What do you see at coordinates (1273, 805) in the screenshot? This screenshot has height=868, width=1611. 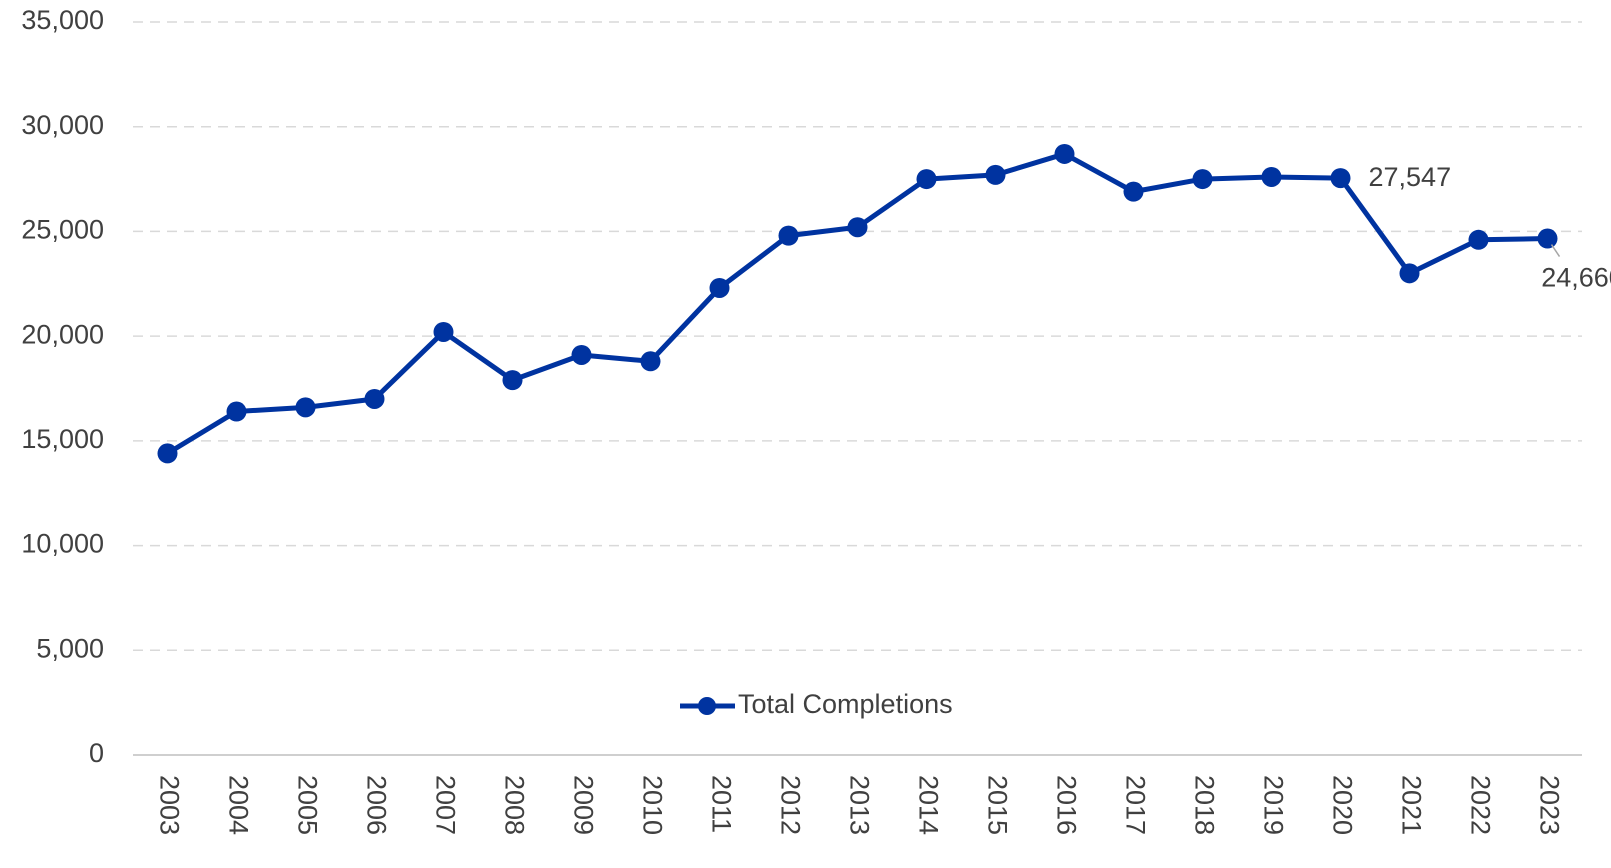 I see `x-tick-label: 2019` at bounding box center [1273, 805].